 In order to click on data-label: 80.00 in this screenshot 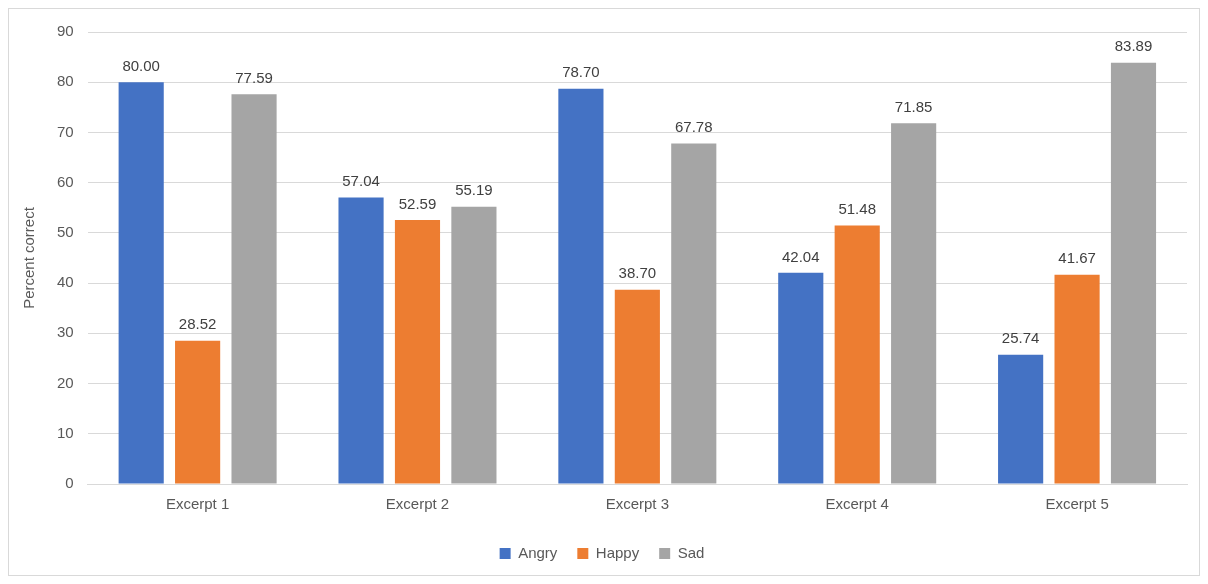, I will do `click(141, 65)`.